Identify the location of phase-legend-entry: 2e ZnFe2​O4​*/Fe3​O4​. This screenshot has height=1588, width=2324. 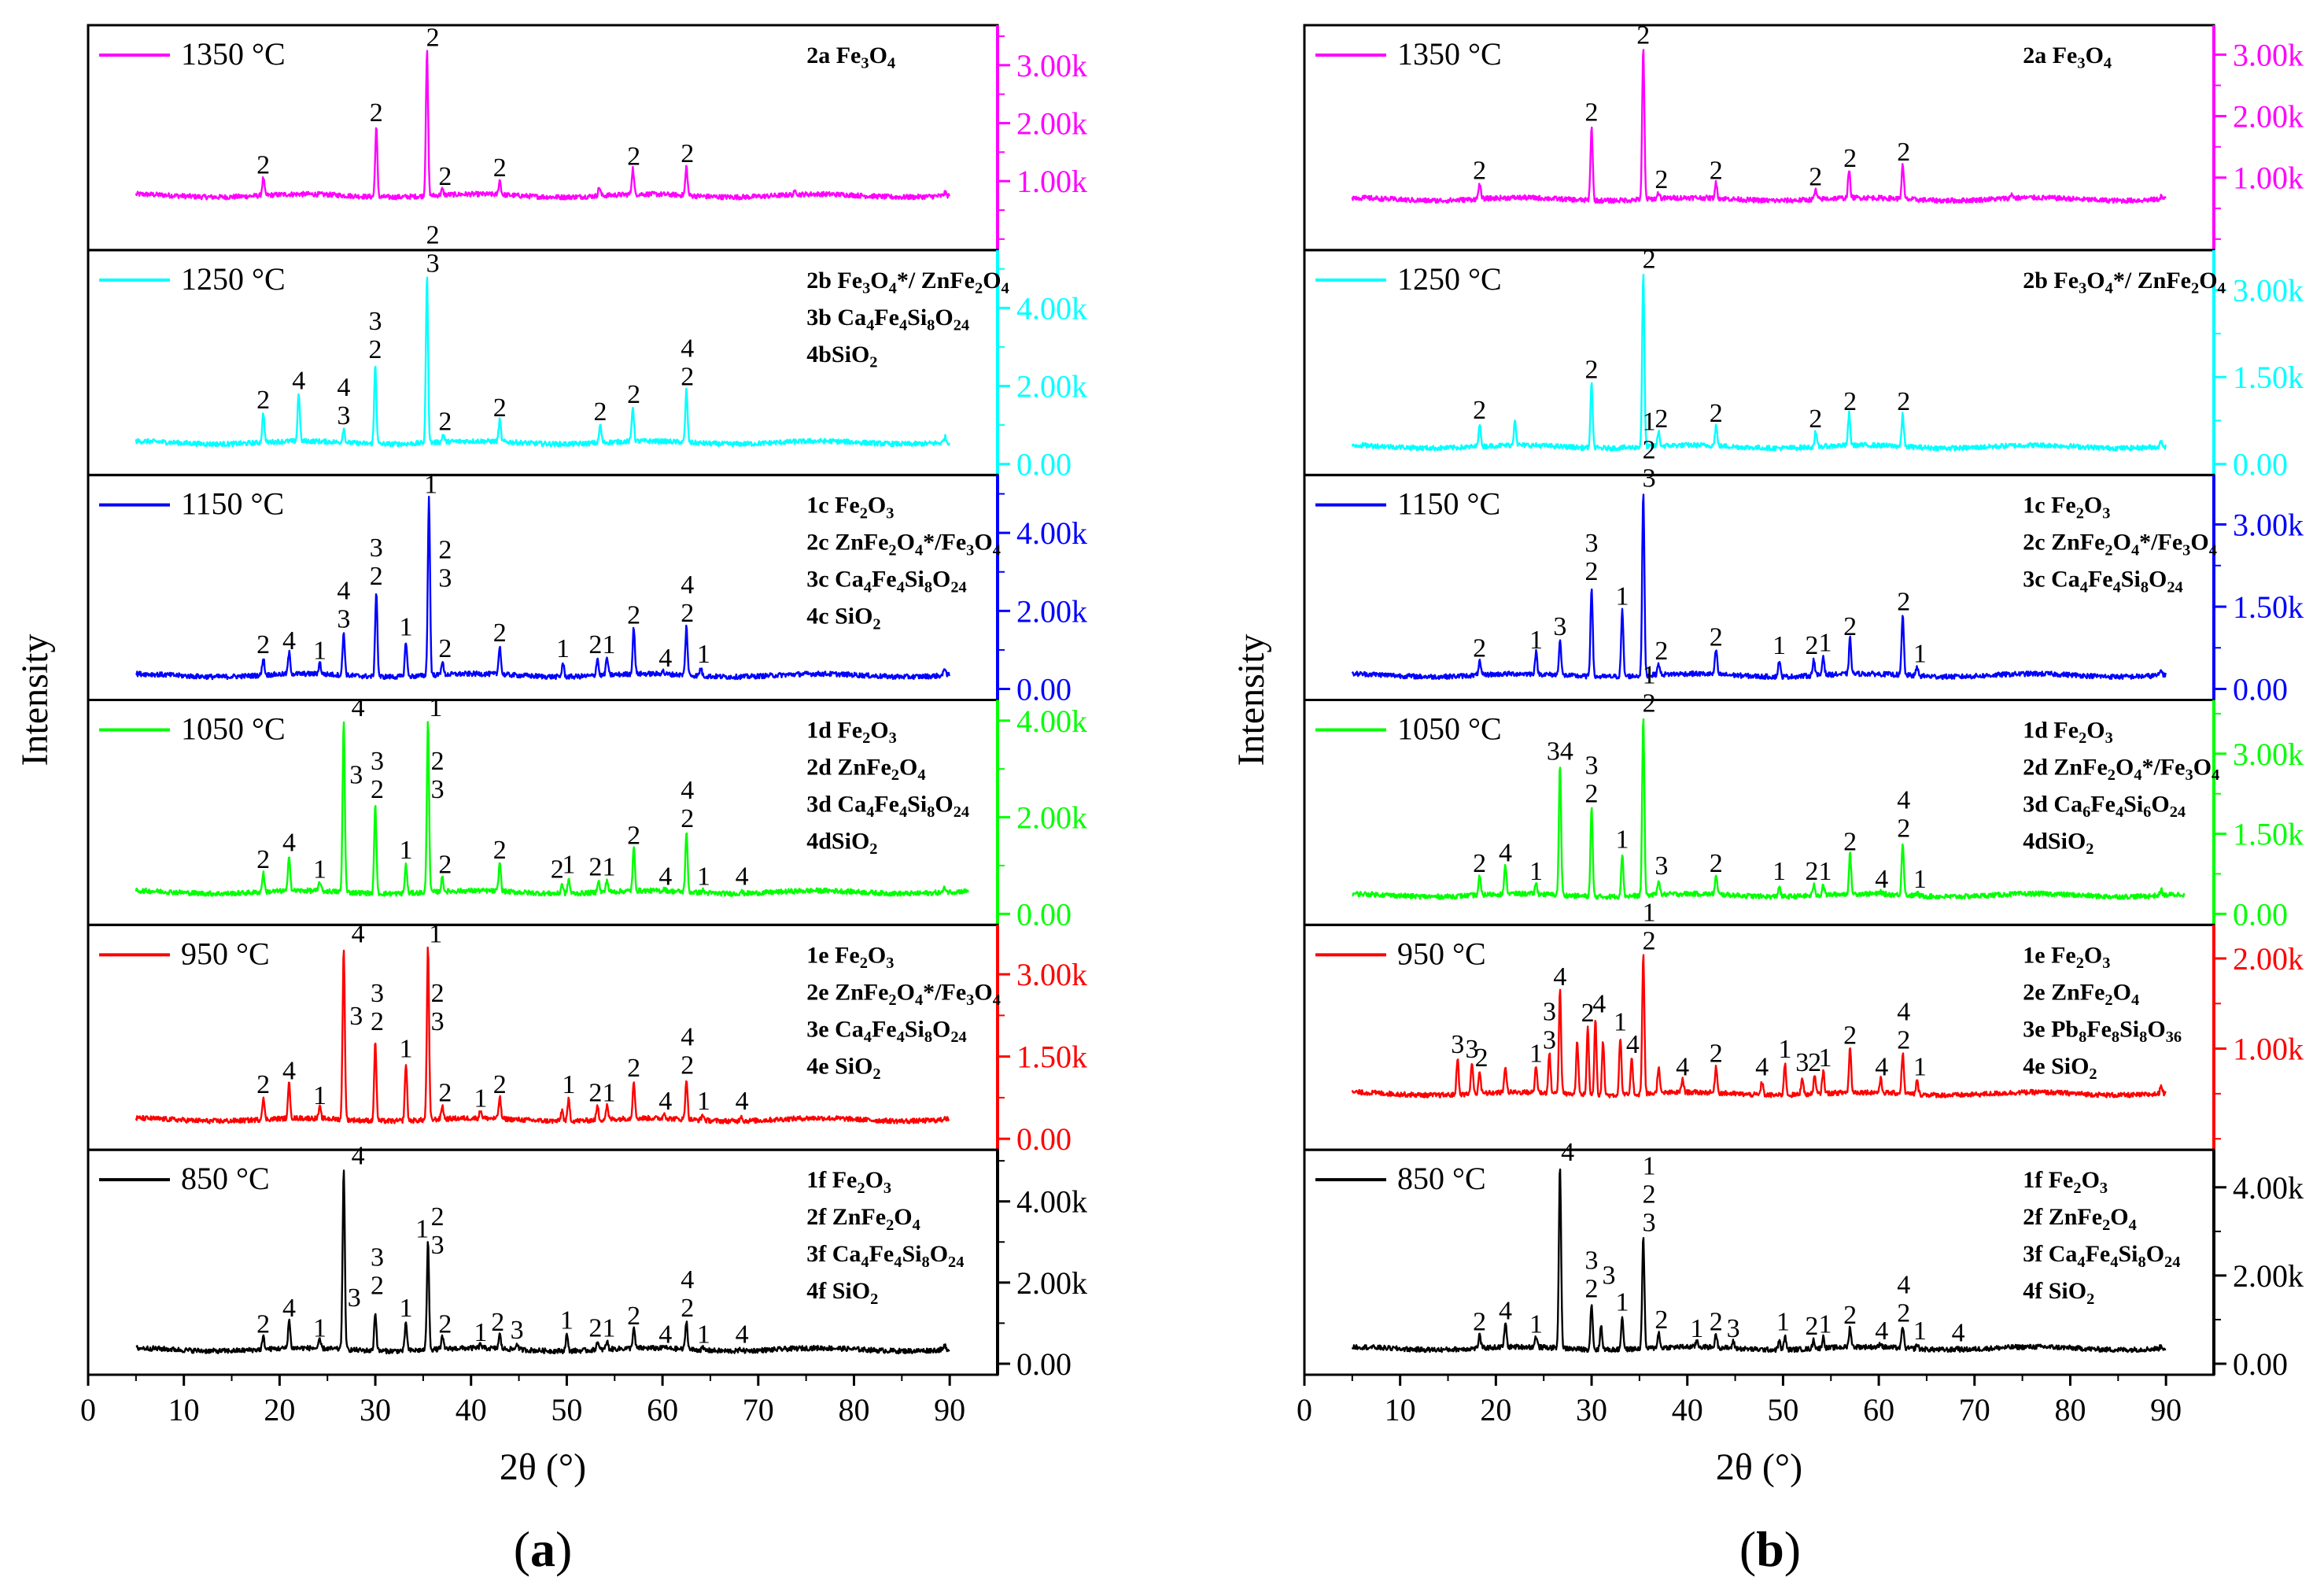
(904, 994).